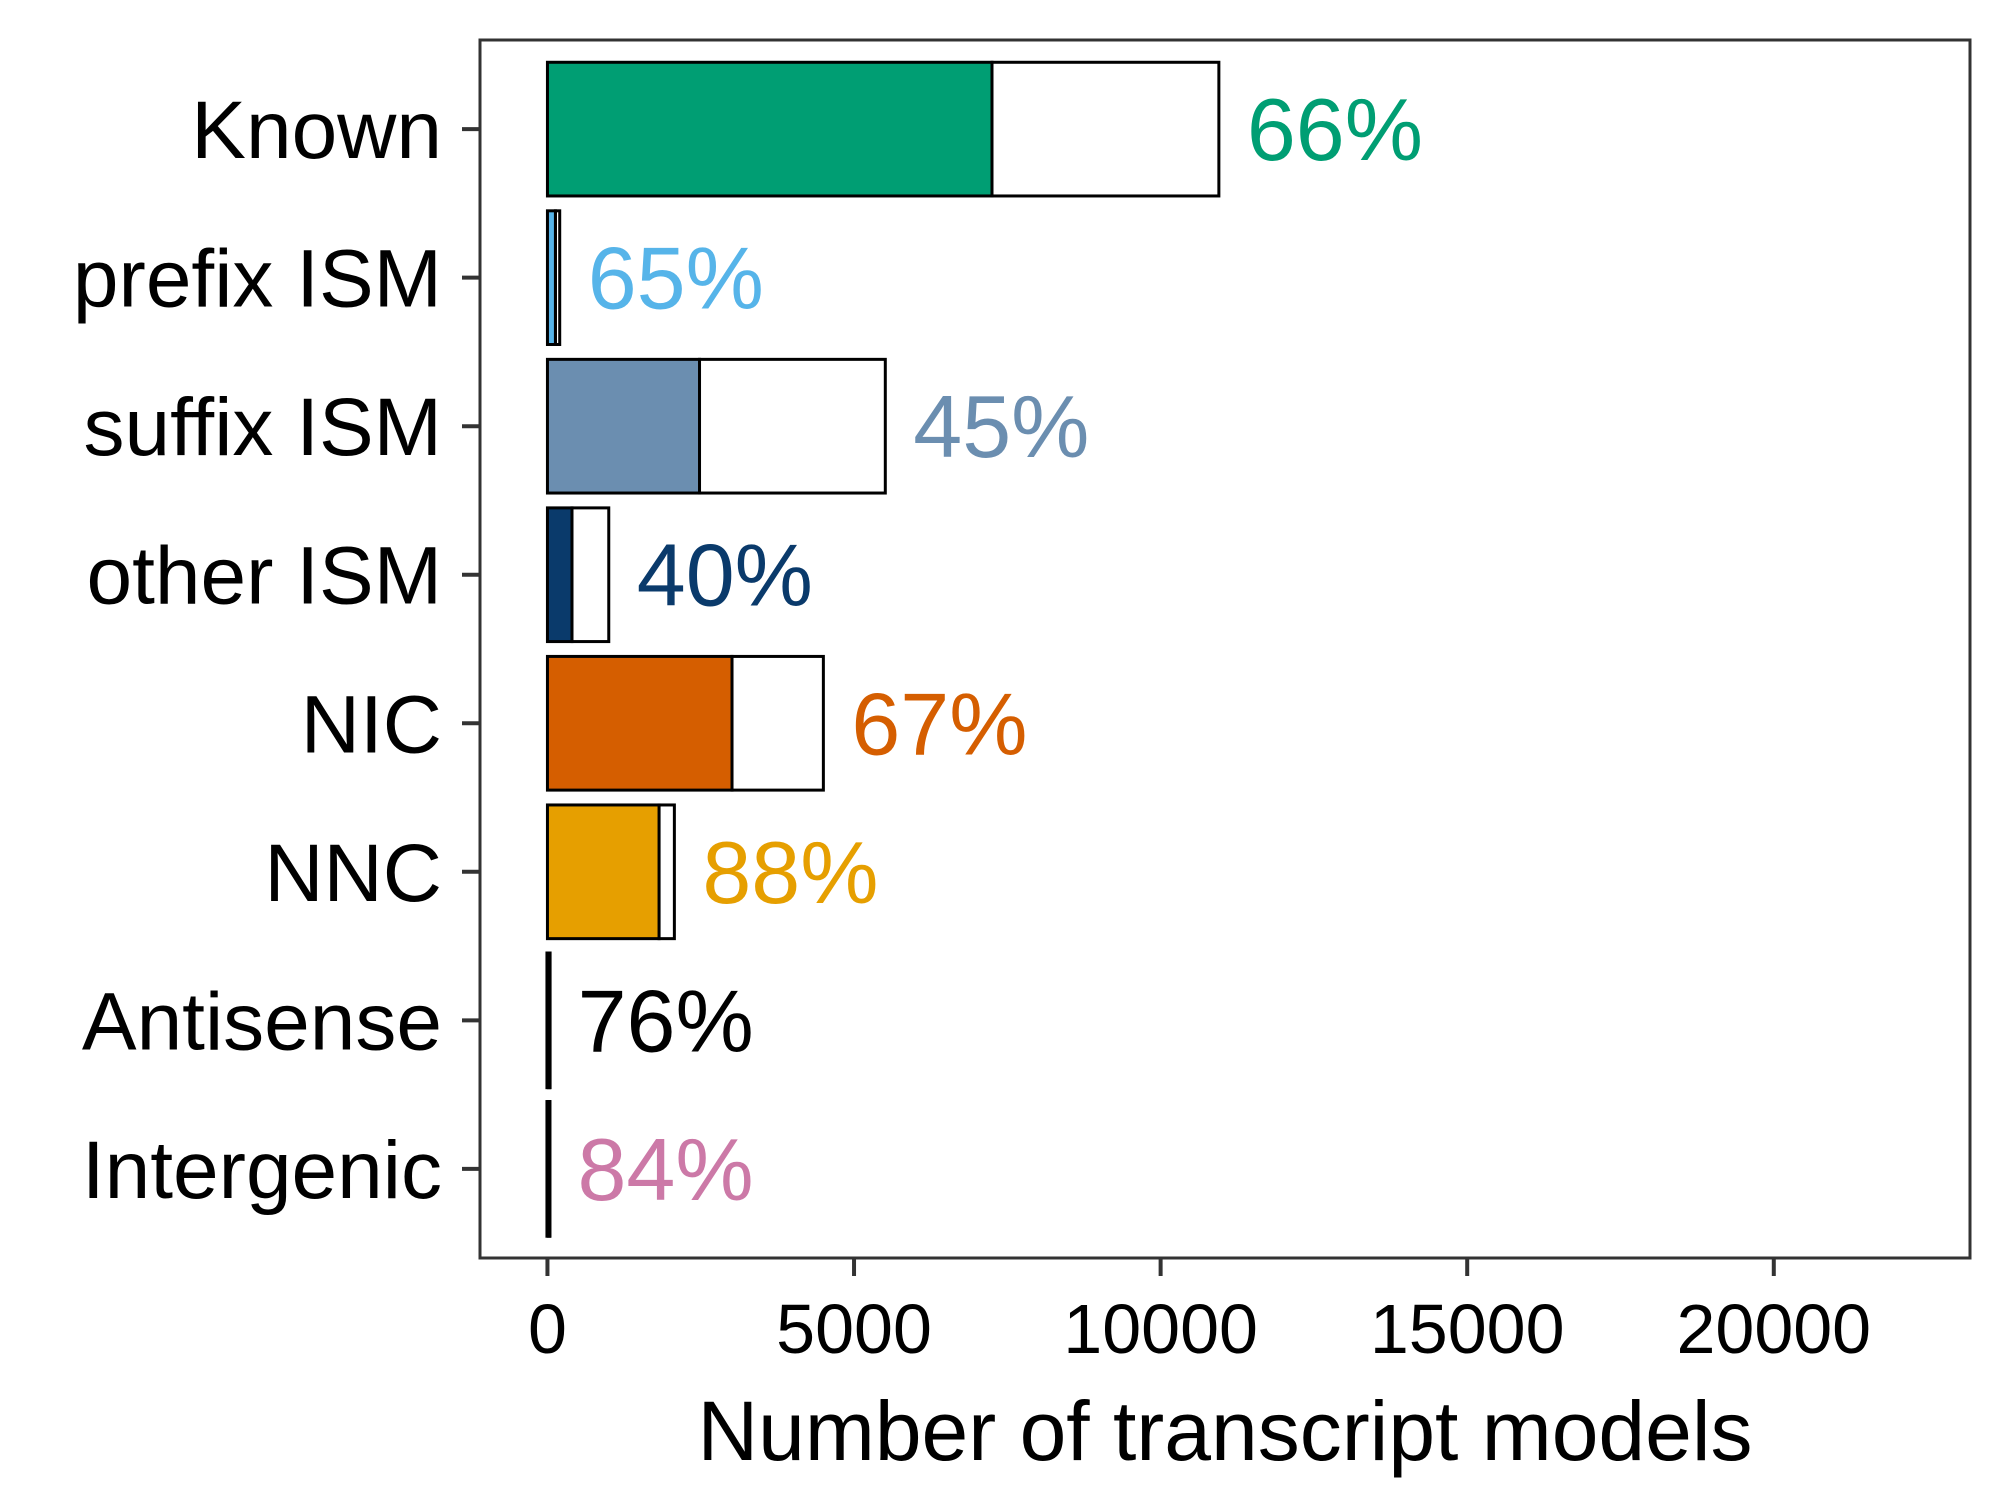 The height and width of the screenshot is (1500, 2000). Describe the element at coordinates (257, 279) in the screenshot. I see `category-label-1: prefix ISM` at that location.